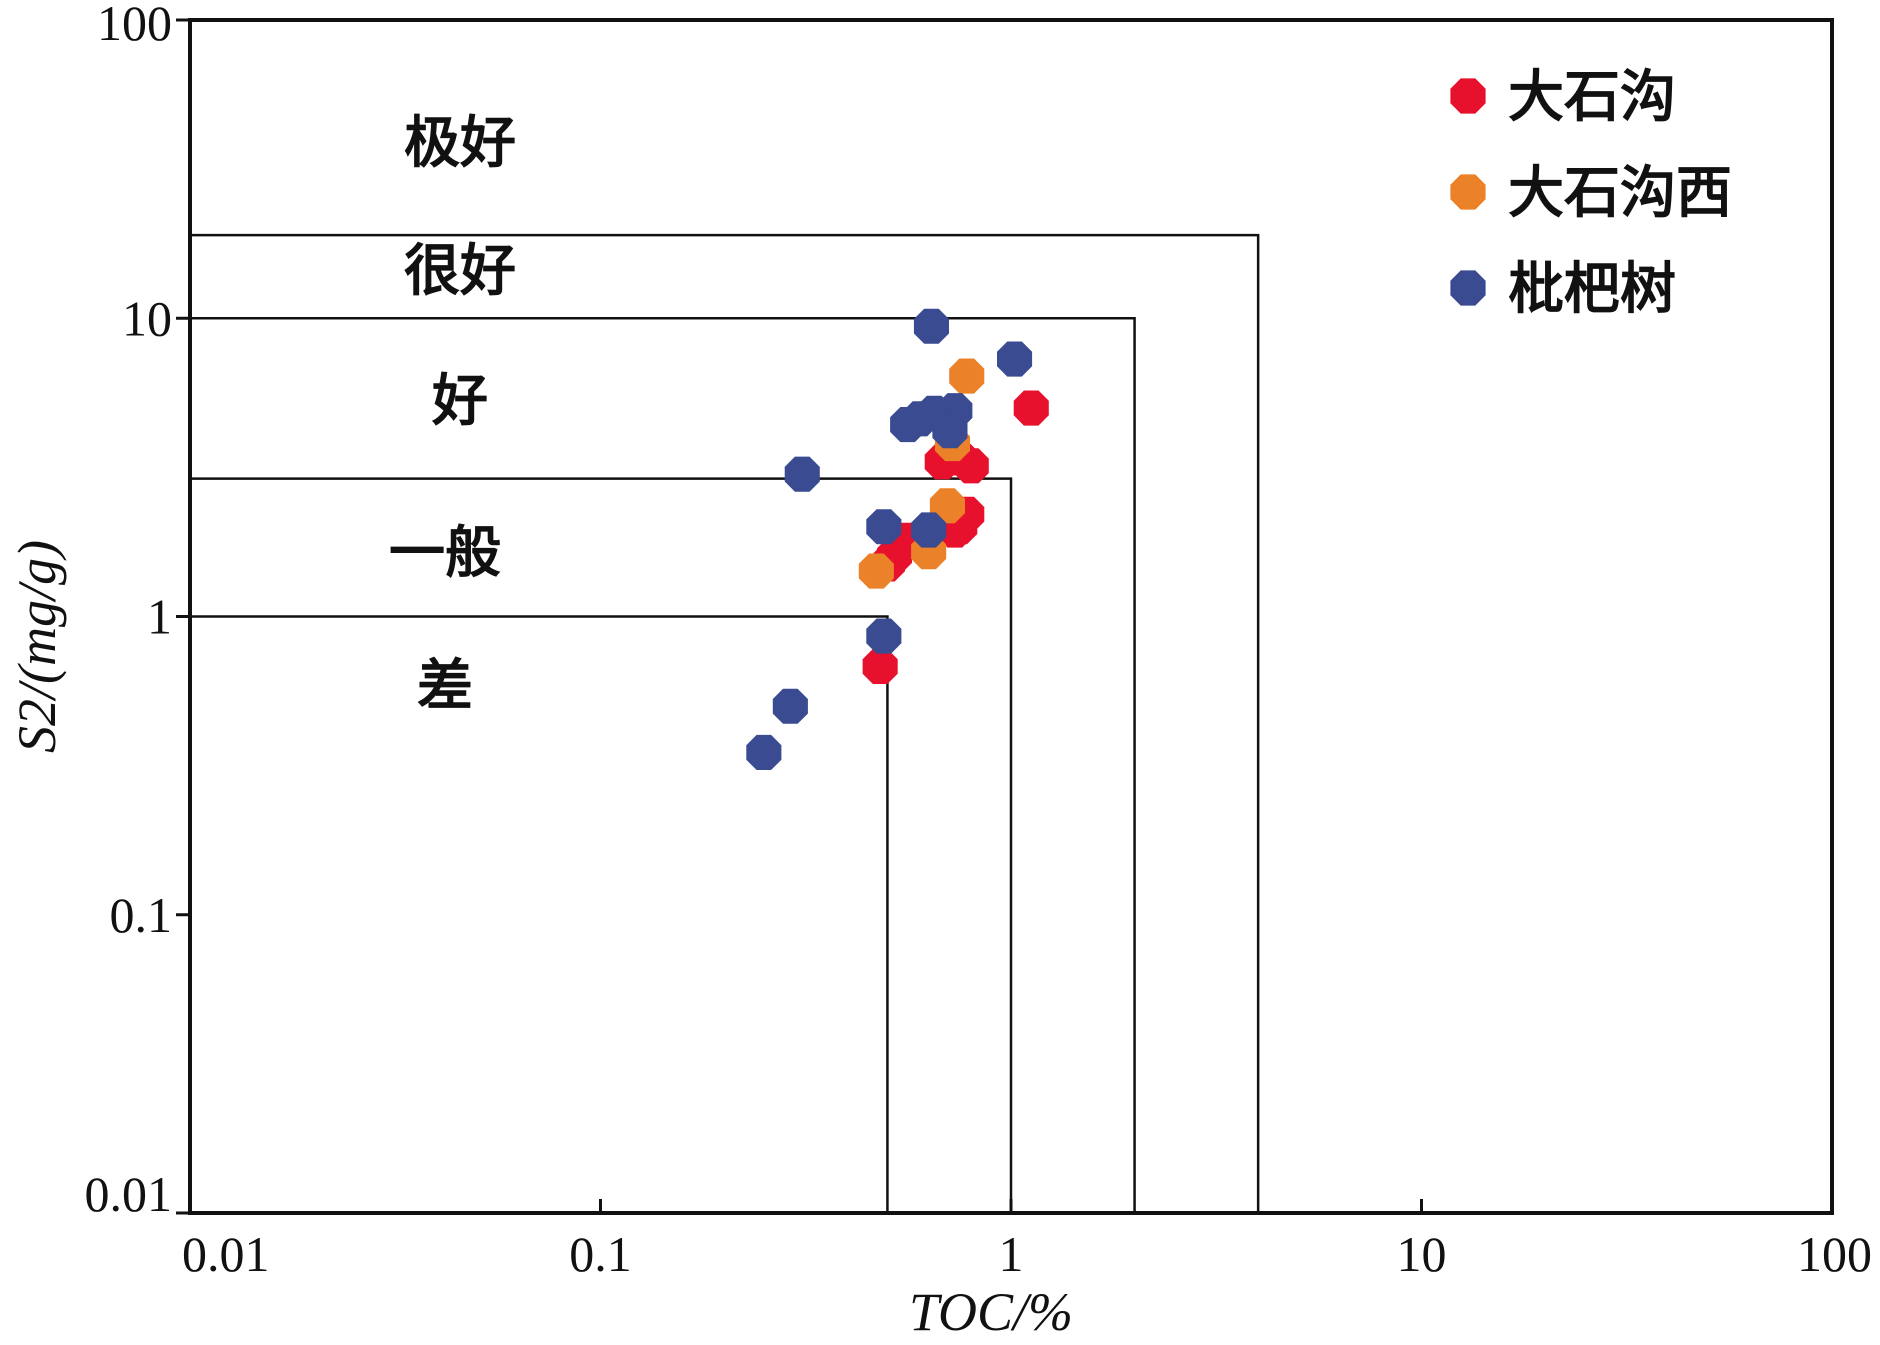 This screenshot has width=1880, height=1345. Describe the element at coordinates (445, 686) in the screenshot. I see `zone-label-5: 差` at that location.